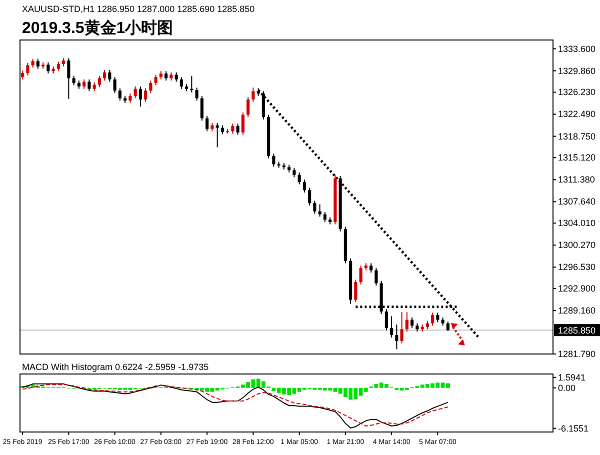  What do you see at coordinates (577, 289) in the screenshot?
I see `y-tick-label: 1292.900` at bounding box center [577, 289].